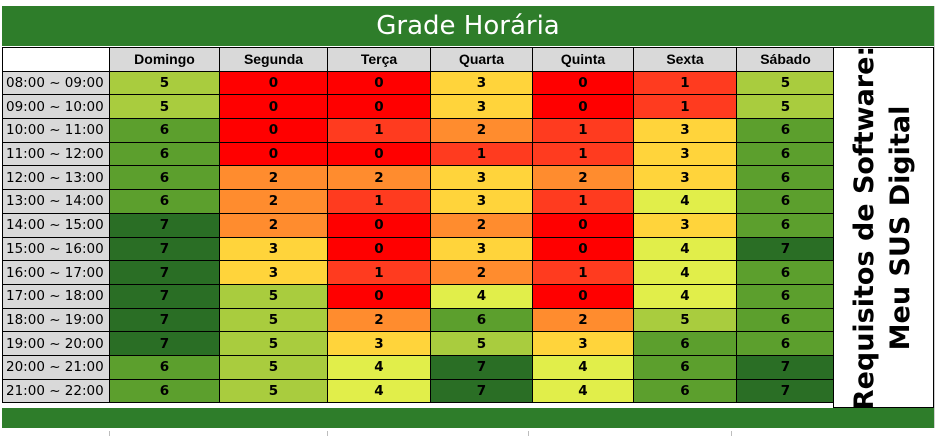  What do you see at coordinates (883, 227) in the screenshot?
I see `side-label-cell: Requisitos de Software: Meu SUS Digital` at bounding box center [883, 227].